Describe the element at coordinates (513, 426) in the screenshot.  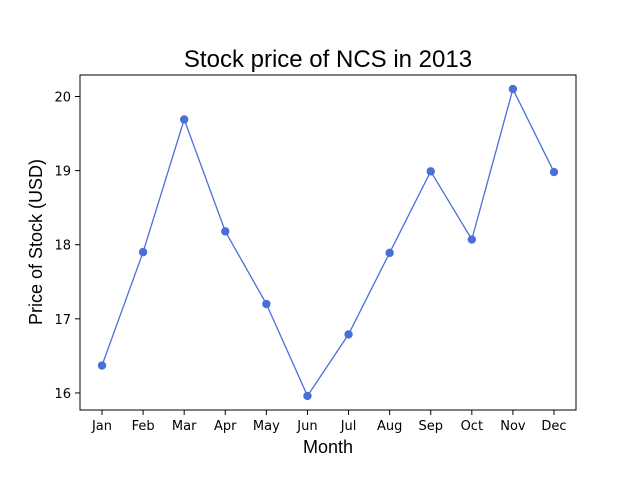
I see `x-tick-label: Nov` at that location.